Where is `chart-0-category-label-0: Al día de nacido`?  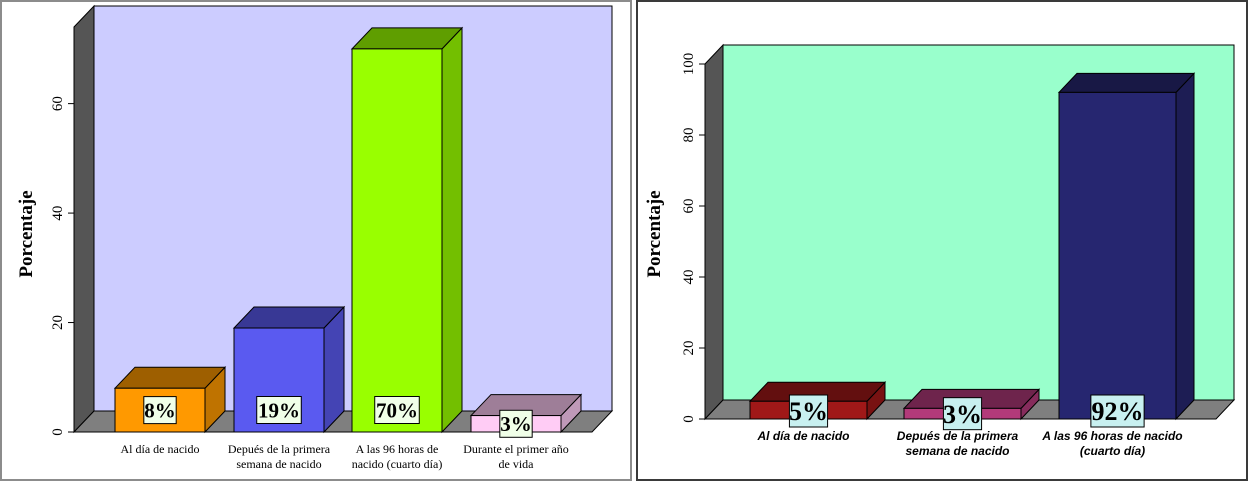
chart-0-category-label-0: Al día de nacido is located at coordinates (160, 449).